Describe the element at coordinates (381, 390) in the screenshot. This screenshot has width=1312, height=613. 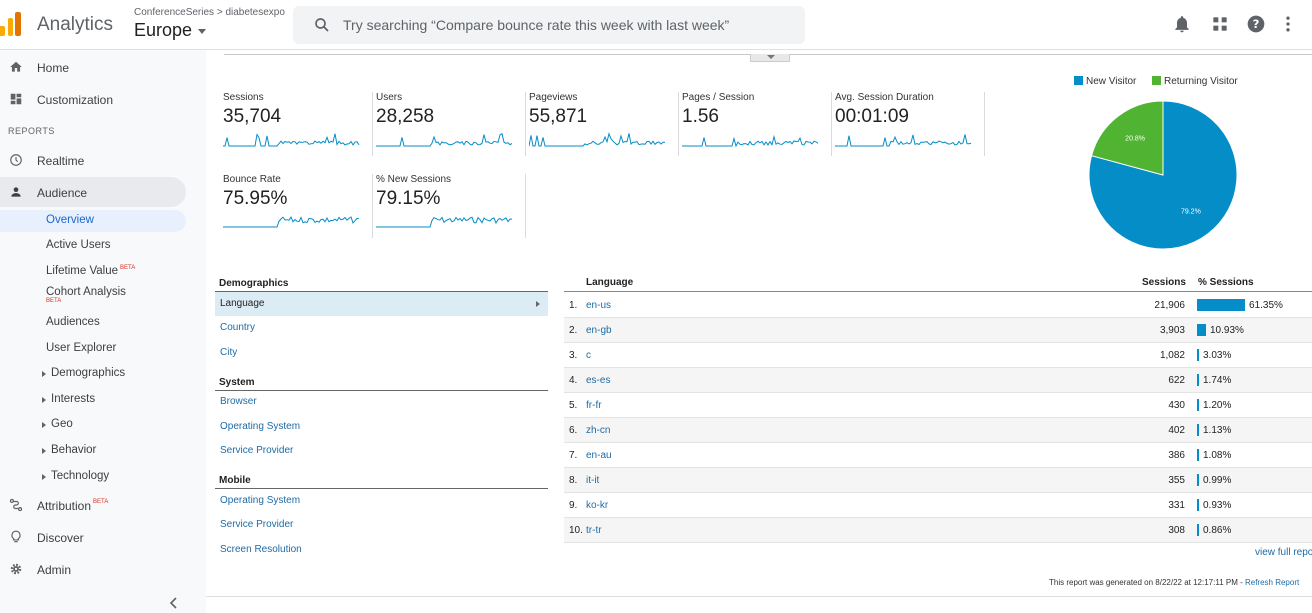
I see `divider` at that location.